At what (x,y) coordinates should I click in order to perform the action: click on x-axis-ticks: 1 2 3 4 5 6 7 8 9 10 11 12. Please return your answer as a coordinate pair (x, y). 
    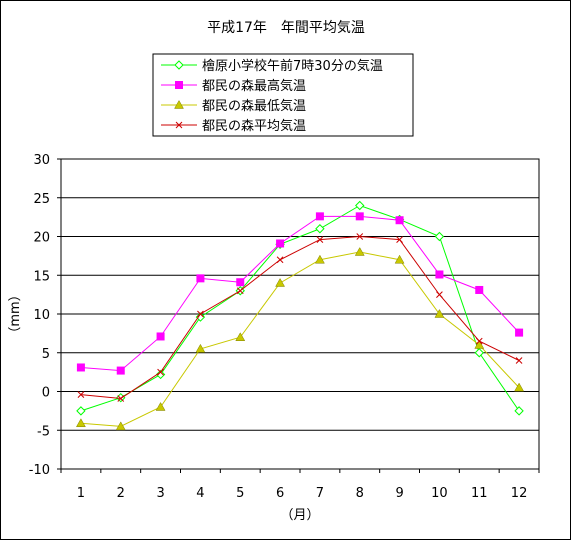
    Looking at the image, I should click on (300, 485).